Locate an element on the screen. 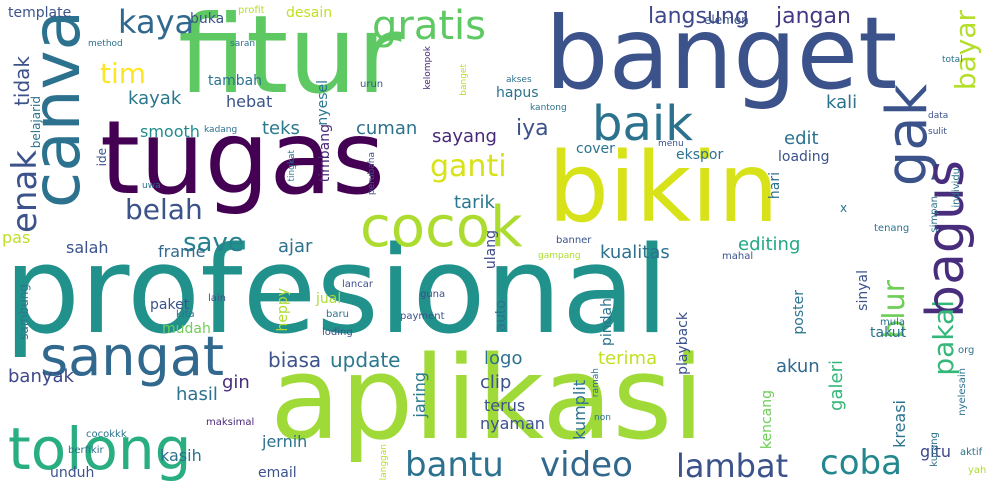 The image size is (1000, 500). word: pindah is located at coordinates (607, 322).